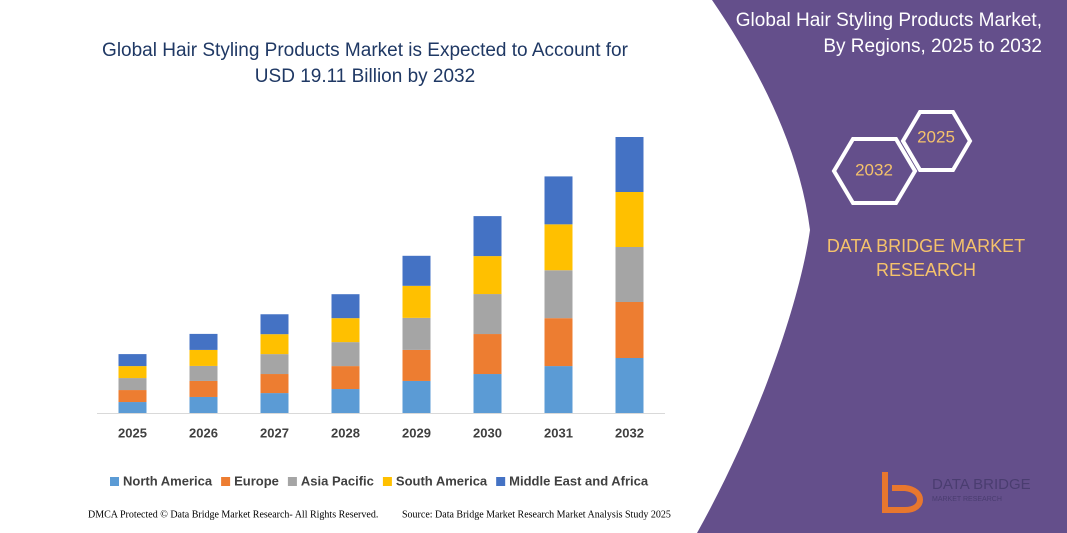 Image resolution: width=1067 pixels, height=533 pixels. I want to click on logo-sub: MARKET RESEARCH, so click(967, 499).